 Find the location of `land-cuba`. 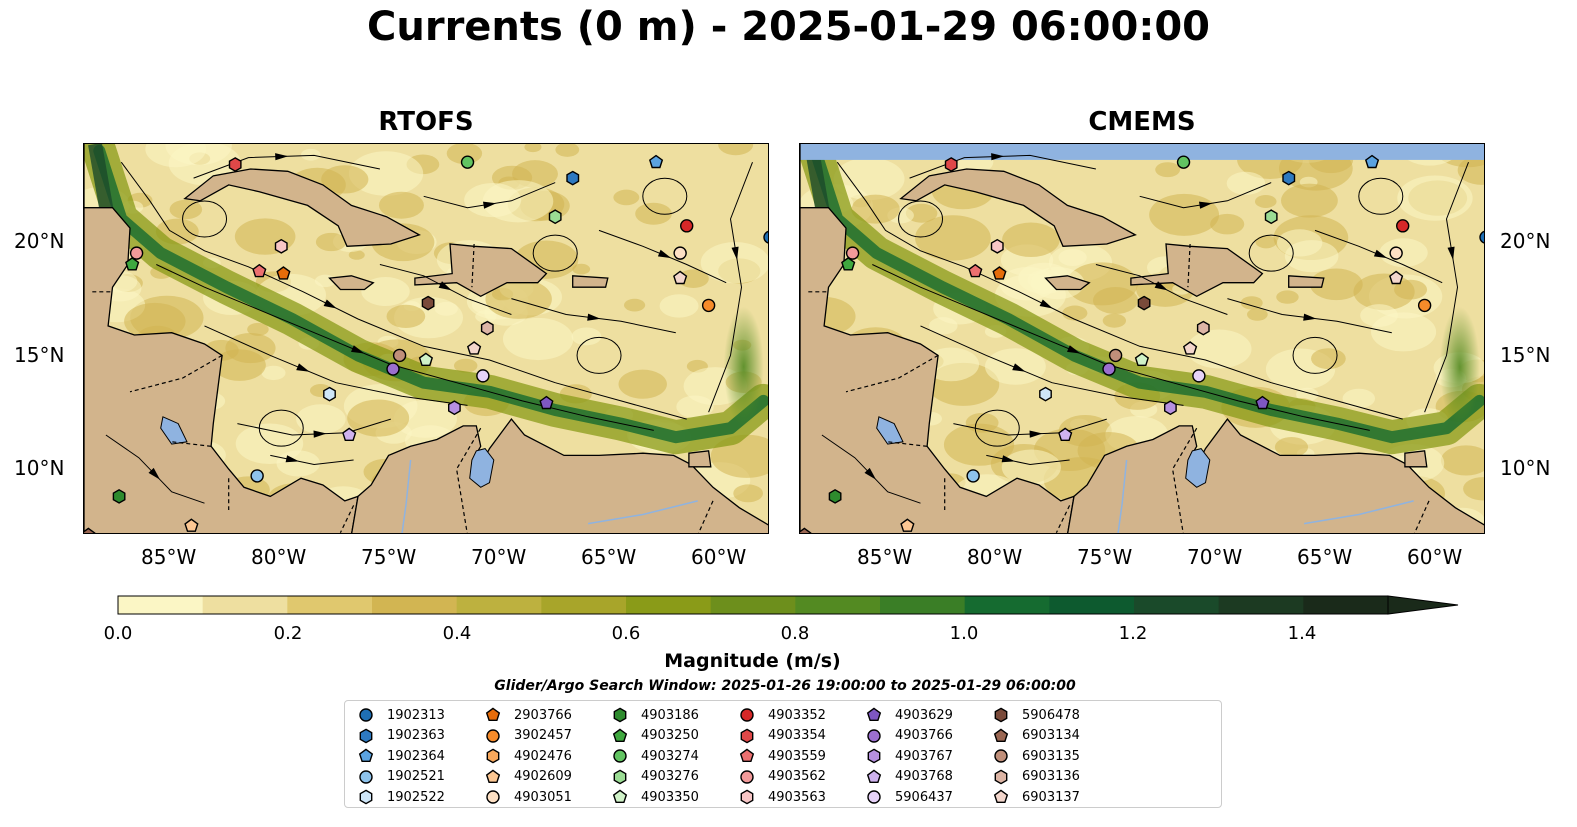

land-cuba is located at coordinates (302, 207).